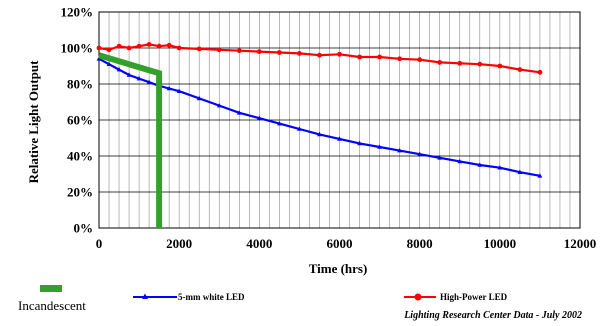 Image resolution: width=609 pixels, height=326 pixels. What do you see at coordinates (84, 228) in the screenshot?
I see `y-tick-label: 0%` at bounding box center [84, 228].